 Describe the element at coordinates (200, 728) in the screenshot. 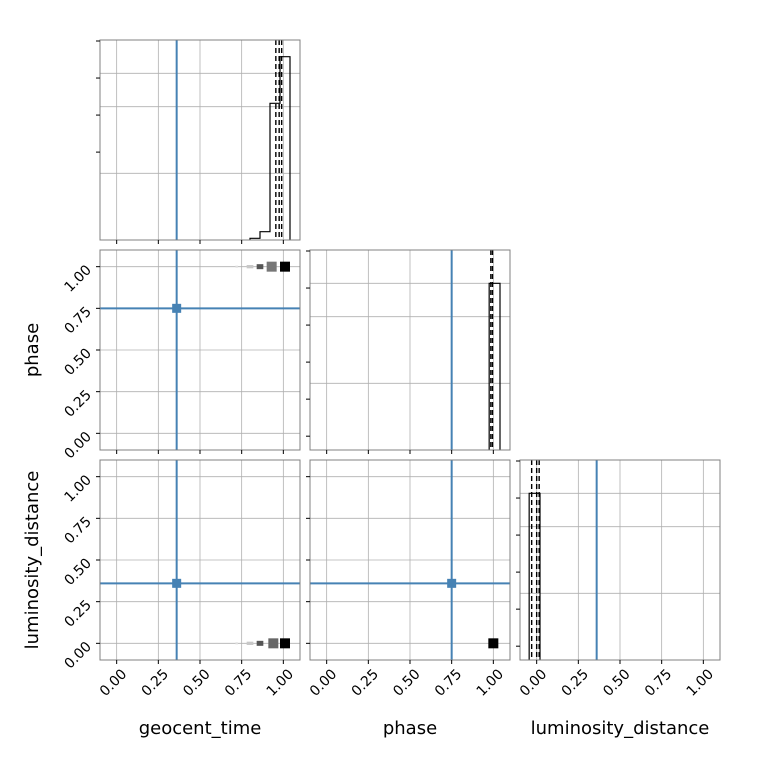

I see `x-axis-label-geocent_time: geocent_time` at that location.